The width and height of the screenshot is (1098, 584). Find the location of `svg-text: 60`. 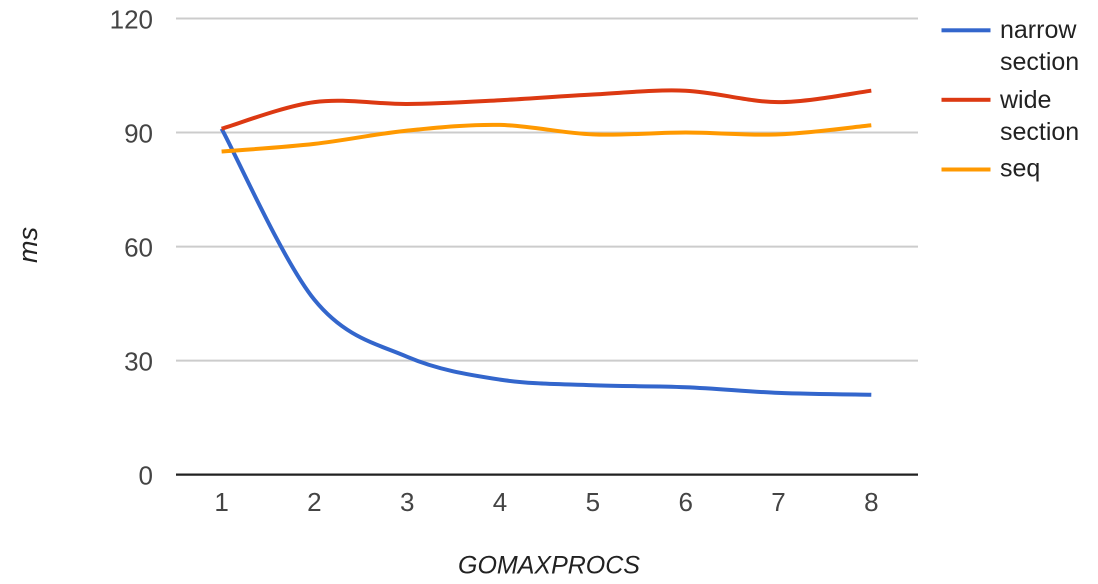

svg-text: 60 is located at coordinates (138, 247).